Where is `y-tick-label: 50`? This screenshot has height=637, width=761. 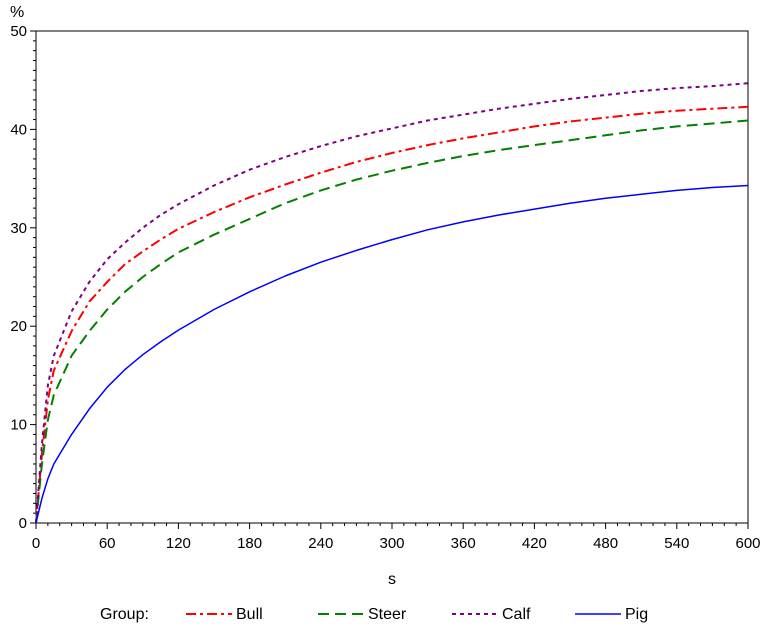 y-tick-label: 50 is located at coordinates (18, 31).